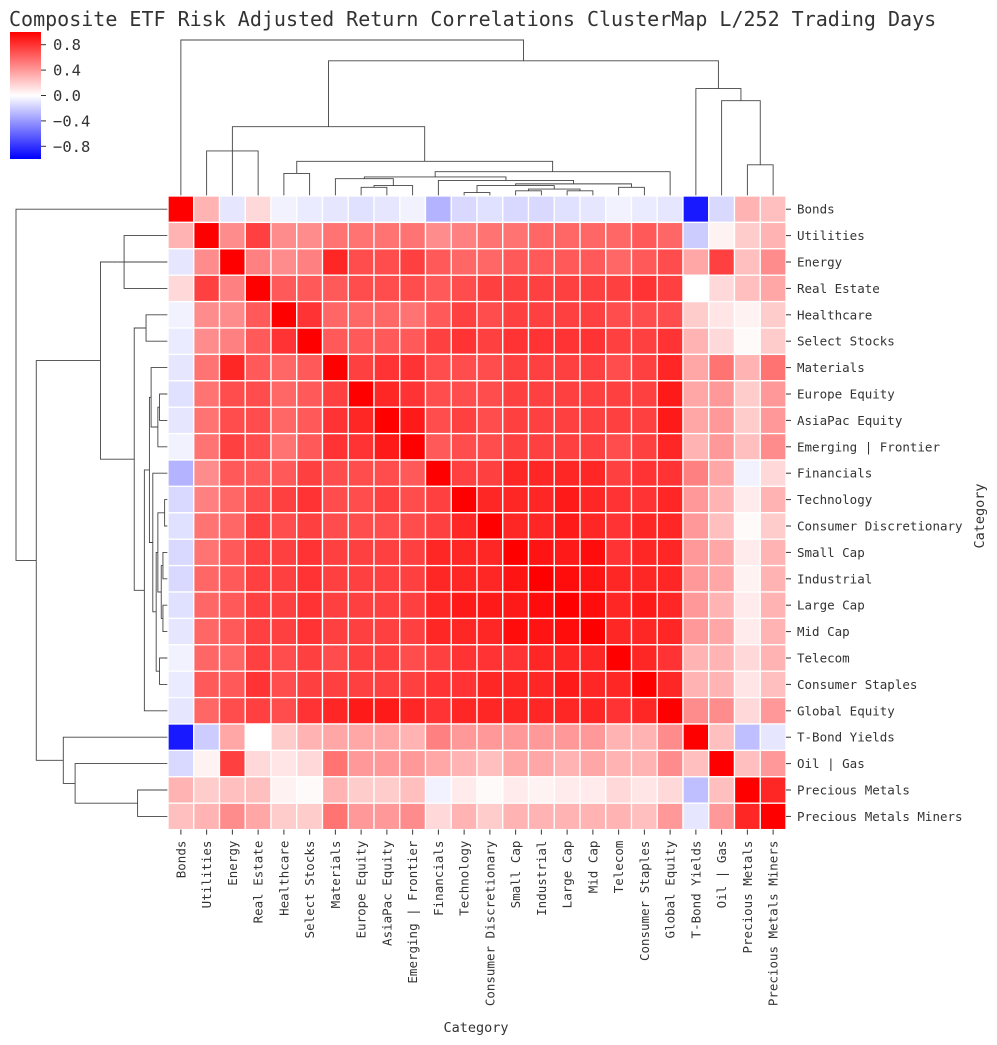 The width and height of the screenshot is (997, 1045). Describe the element at coordinates (846, 341) in the screenshot. I see `row-tick-label: Select Stocks` at that location.